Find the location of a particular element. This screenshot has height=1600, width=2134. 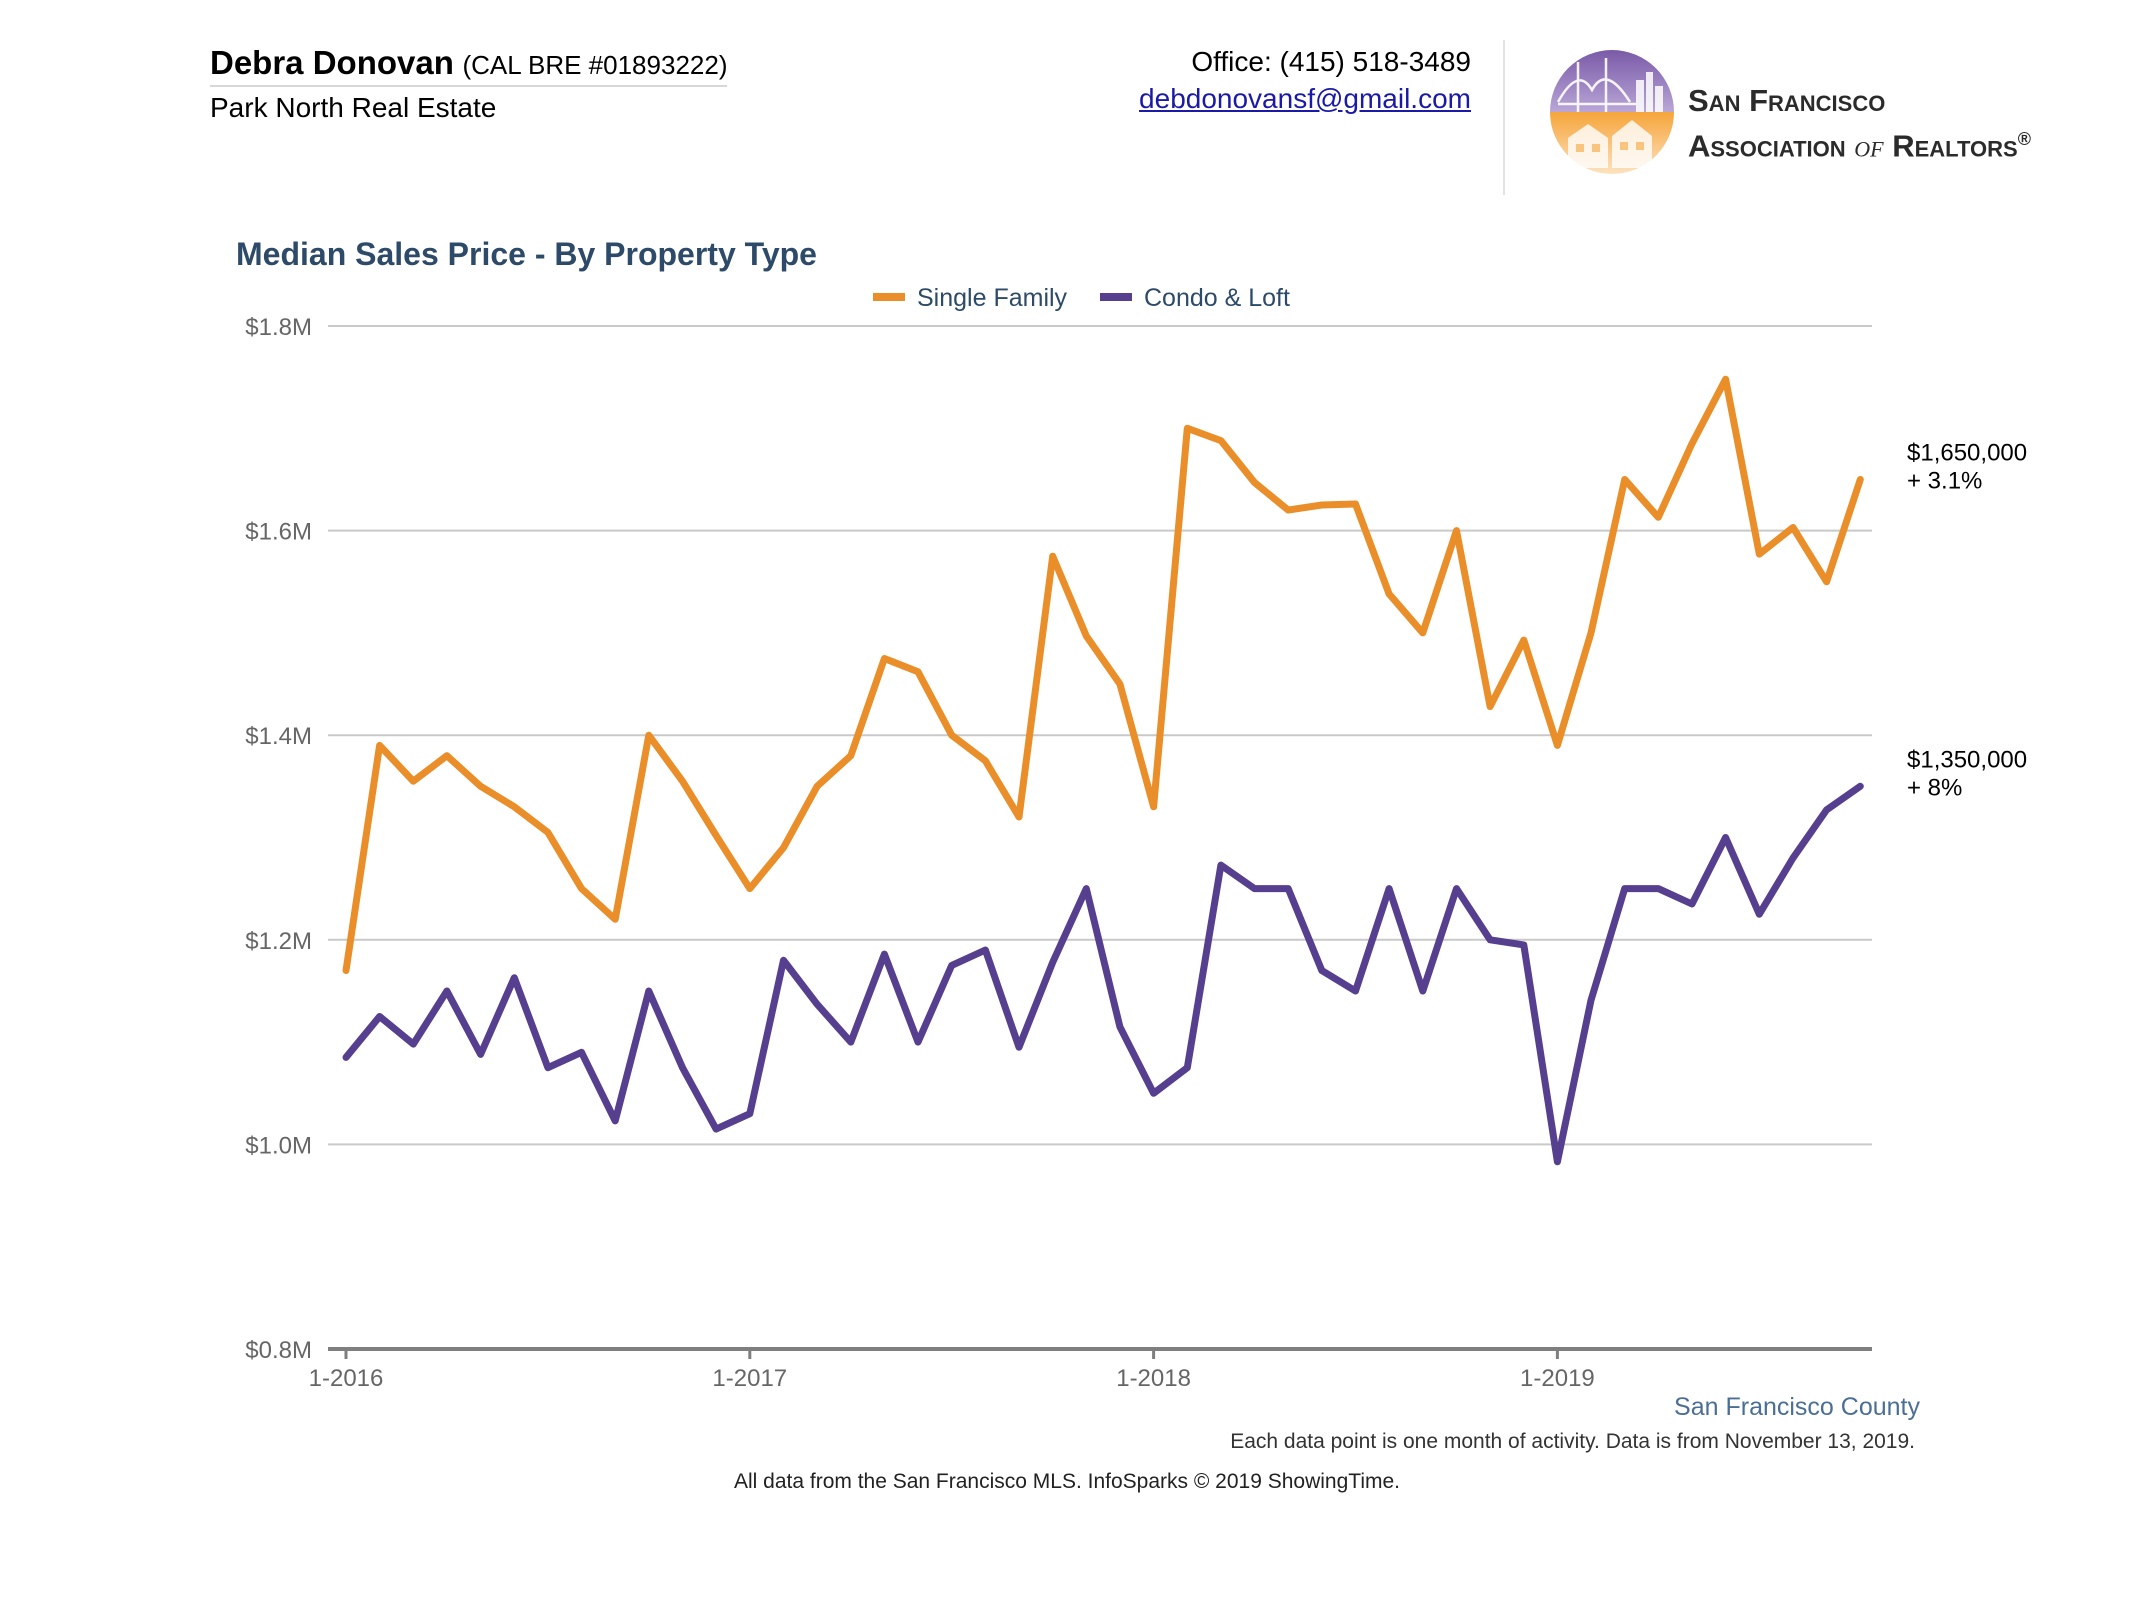

agent-name: Debra Donovan is located at coordinates (332, 62).